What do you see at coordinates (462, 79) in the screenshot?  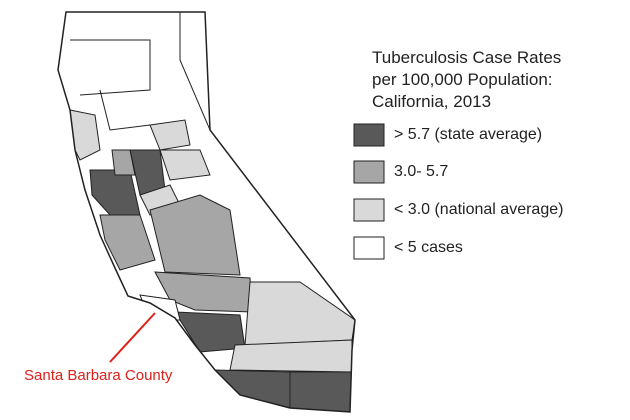 I see `legend-title: per 100,000 Population:` at bounding box center [462, 79].